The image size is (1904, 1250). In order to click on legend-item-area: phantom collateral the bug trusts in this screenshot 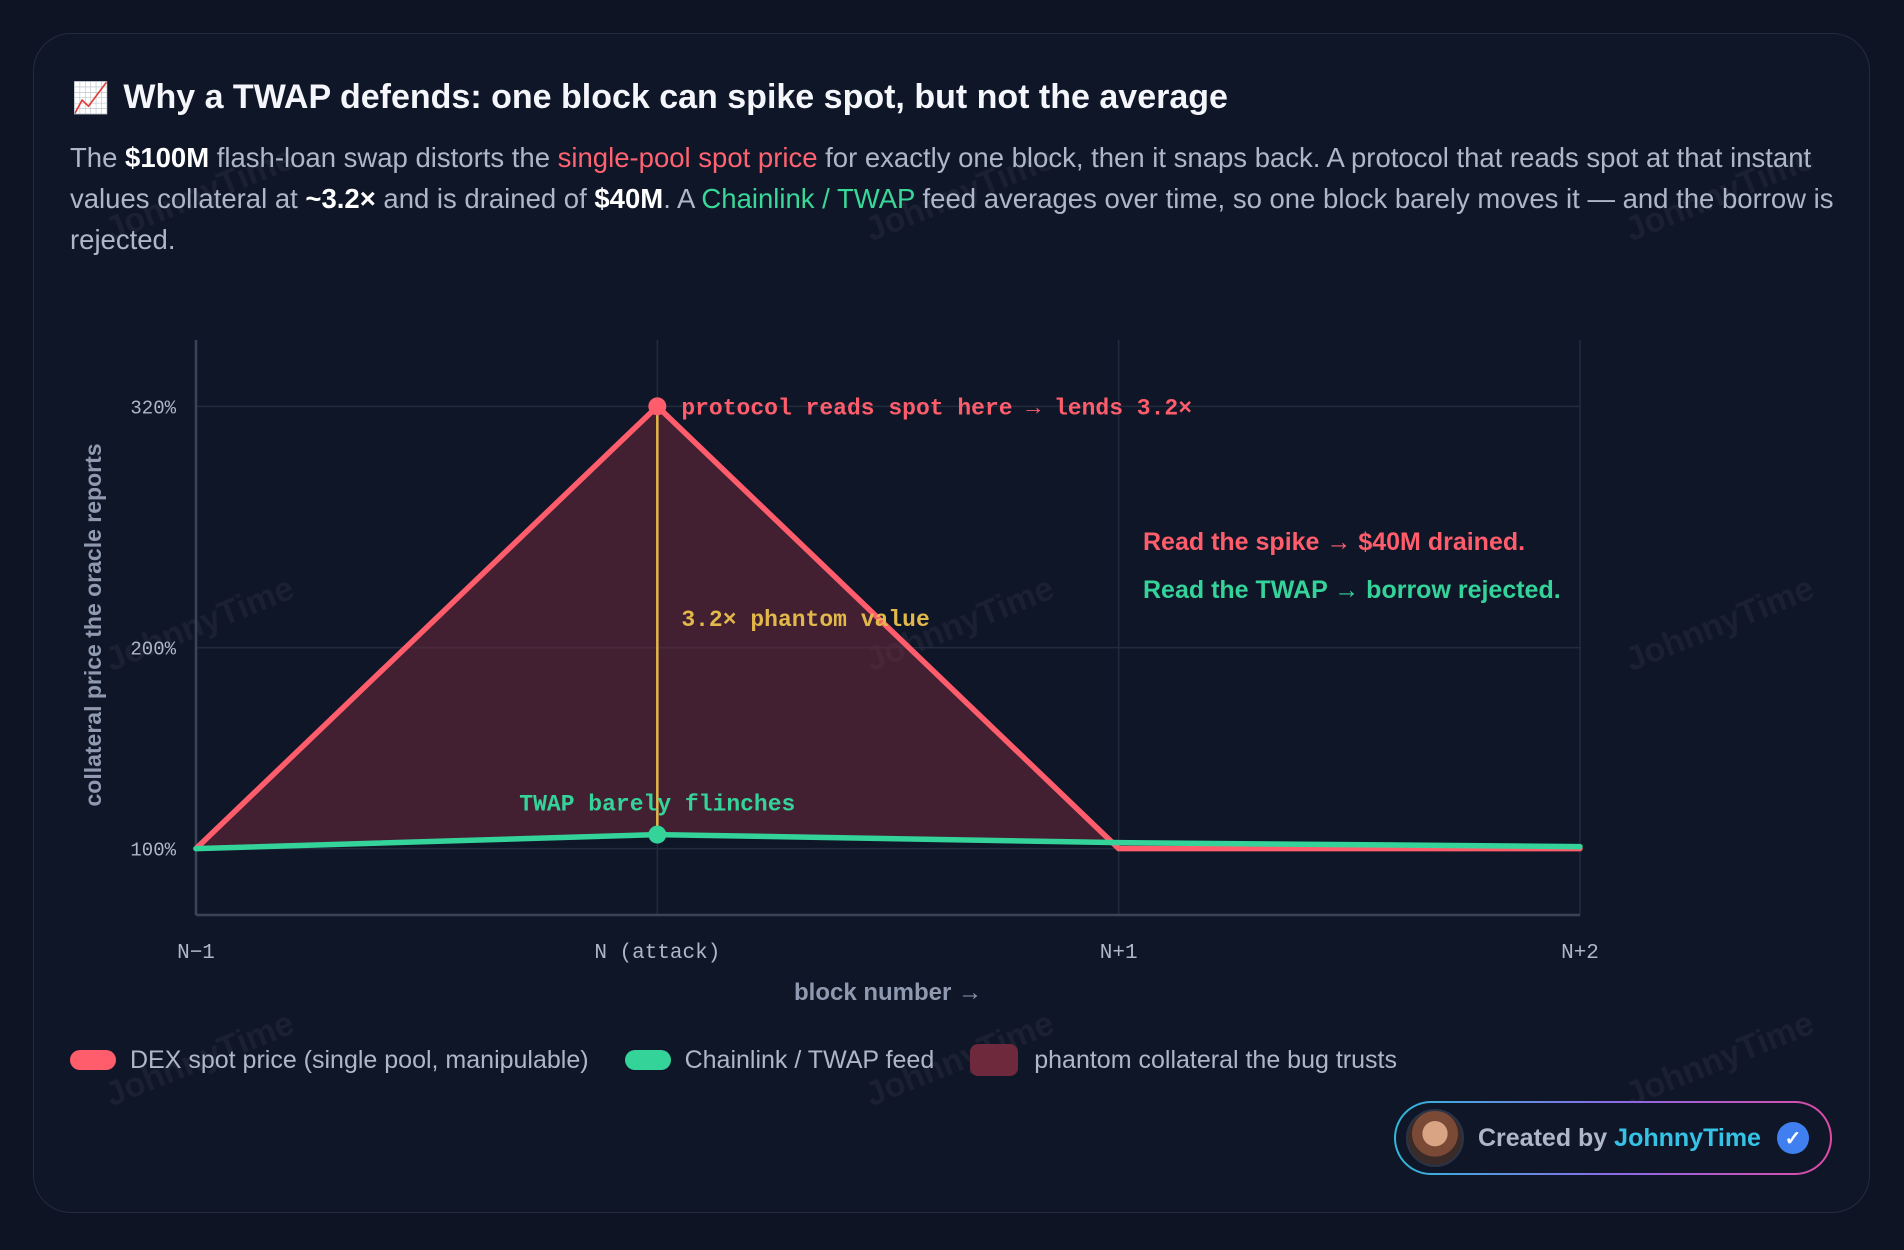, I will do `click(1183, 1060)`.